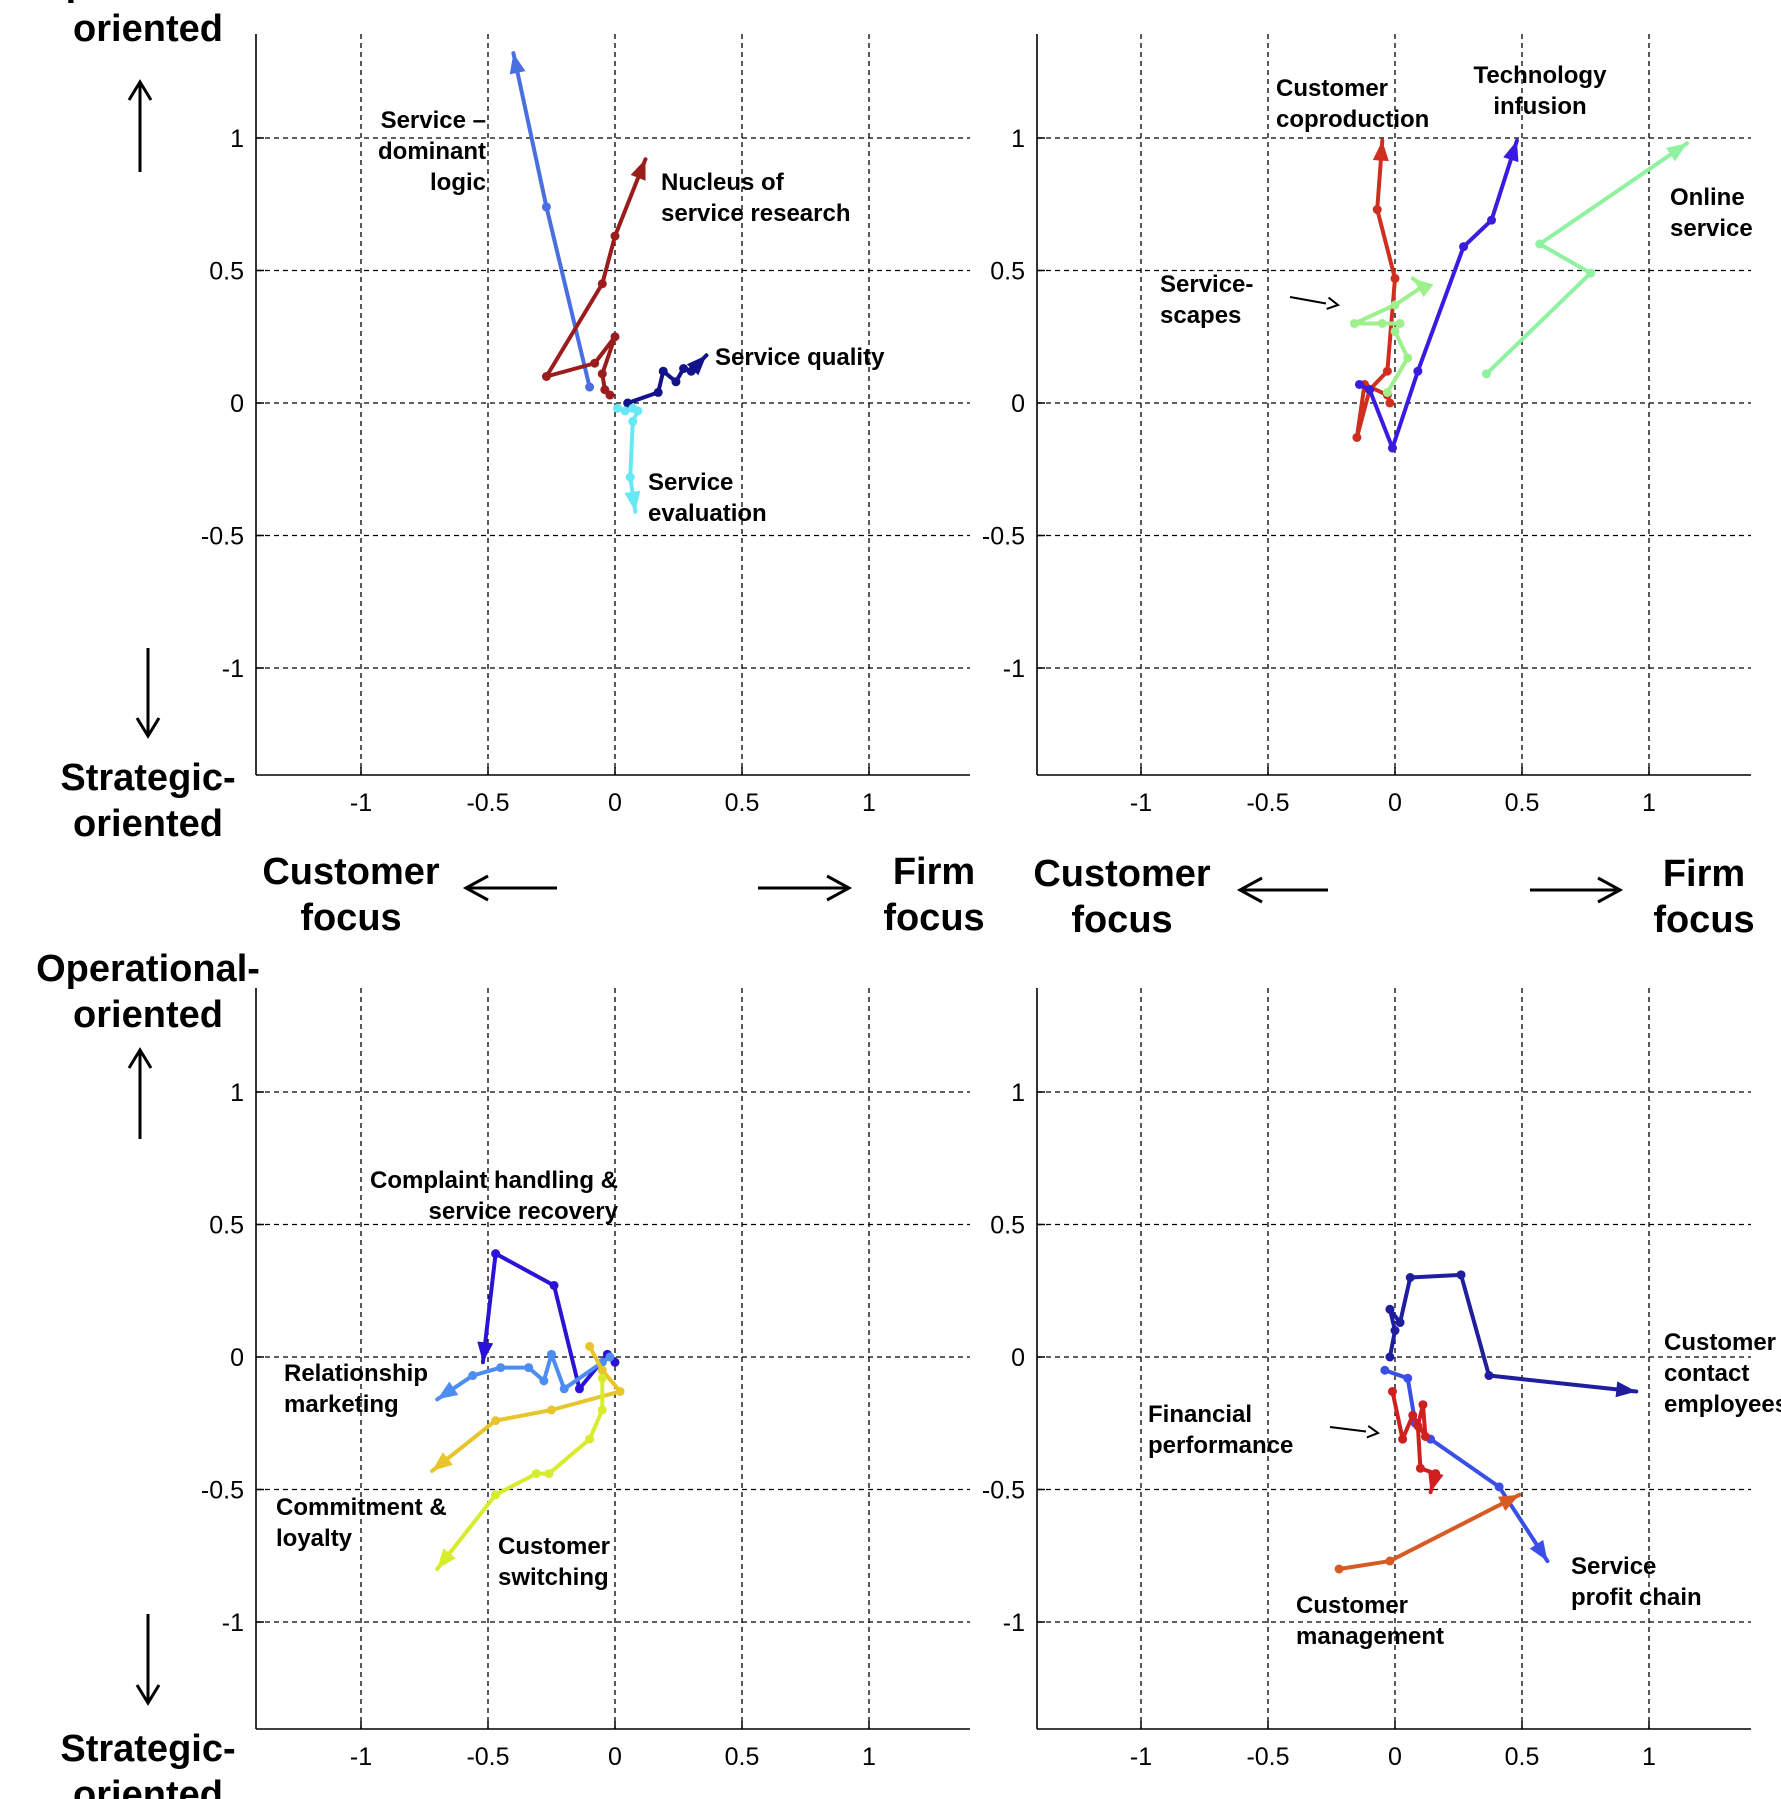  Describe the element at coordinates (494, 1196) in the screenshot. I see `series-label: Complaint handling & service recovery` at that location.